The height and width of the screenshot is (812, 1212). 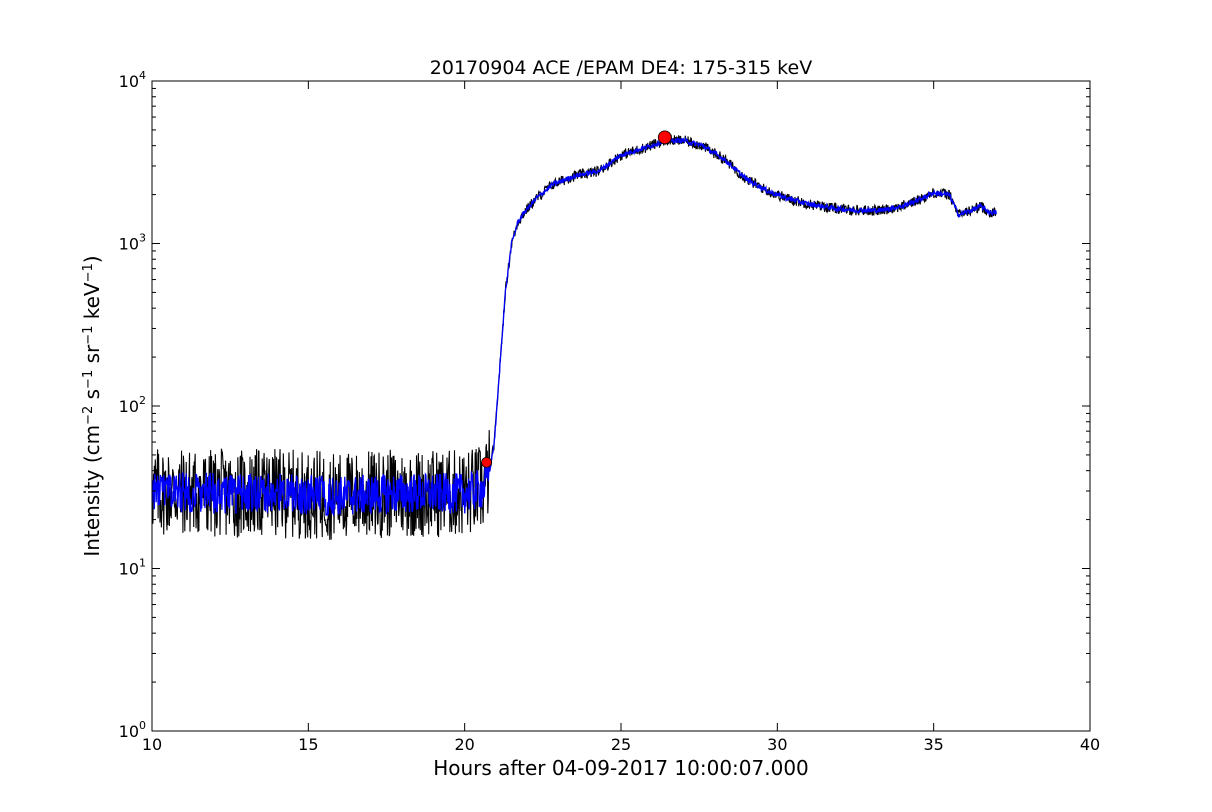 I want to click on x-tick-label: 15, so click(x=308, y=744).